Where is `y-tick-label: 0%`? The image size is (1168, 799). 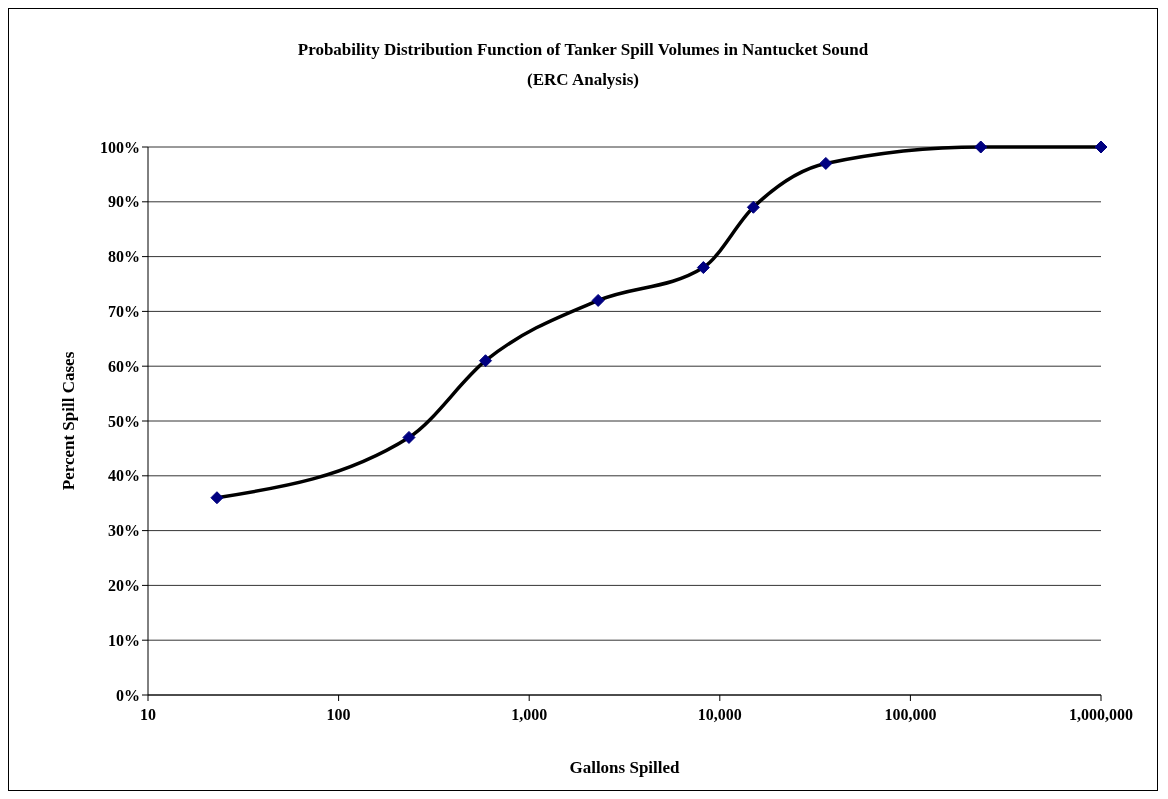
y-tick-label: 0% is located at coordinates (128, 695).